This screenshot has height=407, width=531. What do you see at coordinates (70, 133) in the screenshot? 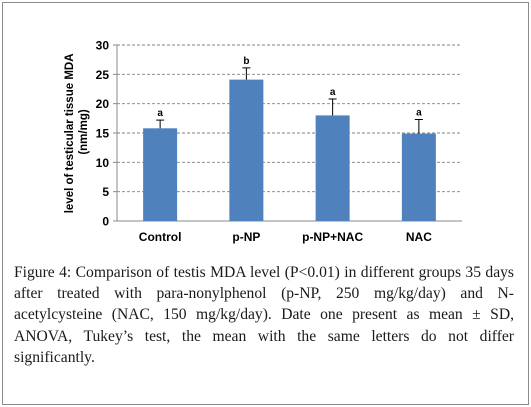
I see `y-axis-label-line-1: level of testicular tissue MDA` at bounding box center [70, 133].